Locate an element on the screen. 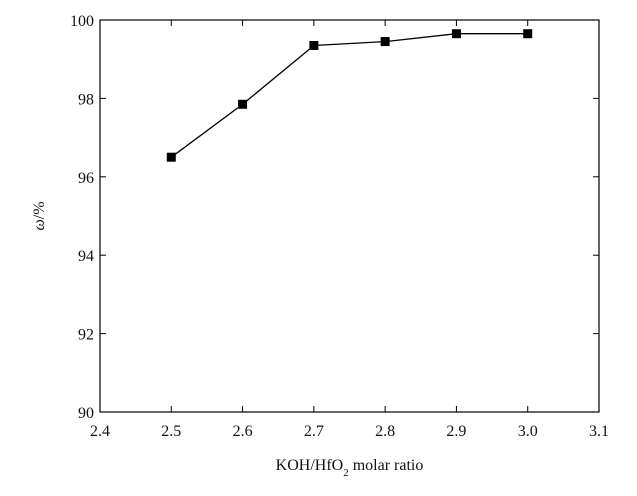 The height and width of the screenshot is (496, 637). x-axis-title-suffix: molar ratio is located at coordinates (386, 465).